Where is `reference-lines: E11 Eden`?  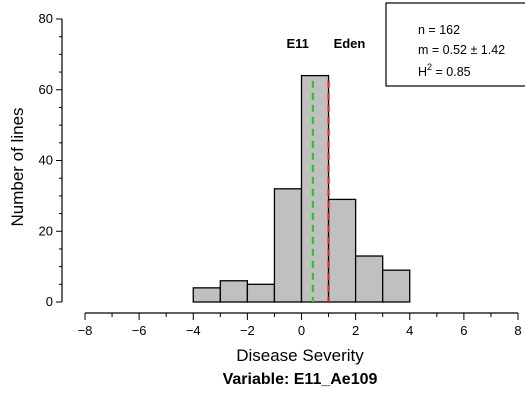 reference-lines: E11 Eden is located at coordinates (325, 169).